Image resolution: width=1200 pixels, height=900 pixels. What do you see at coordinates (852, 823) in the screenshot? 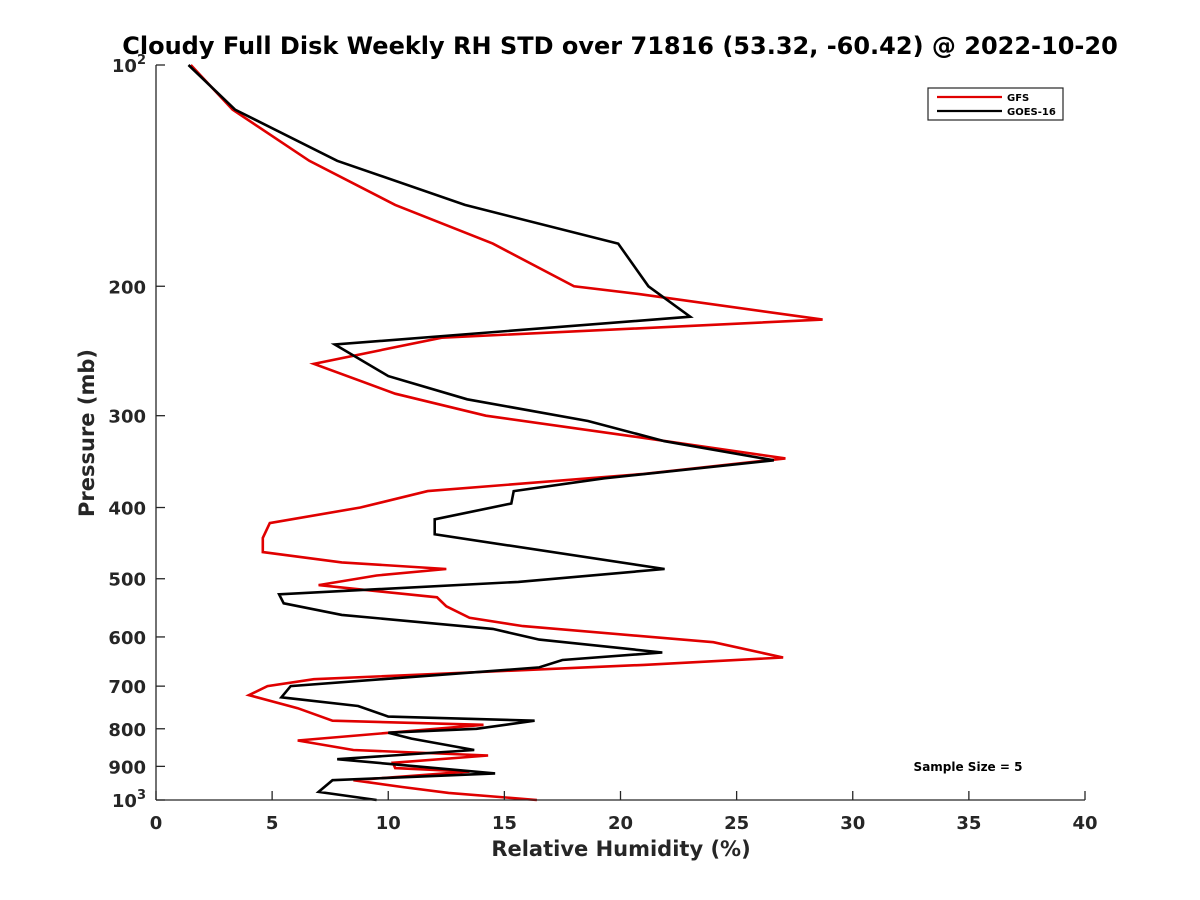
I see `x-tick-label: 30` at bounding box center [852, 823].